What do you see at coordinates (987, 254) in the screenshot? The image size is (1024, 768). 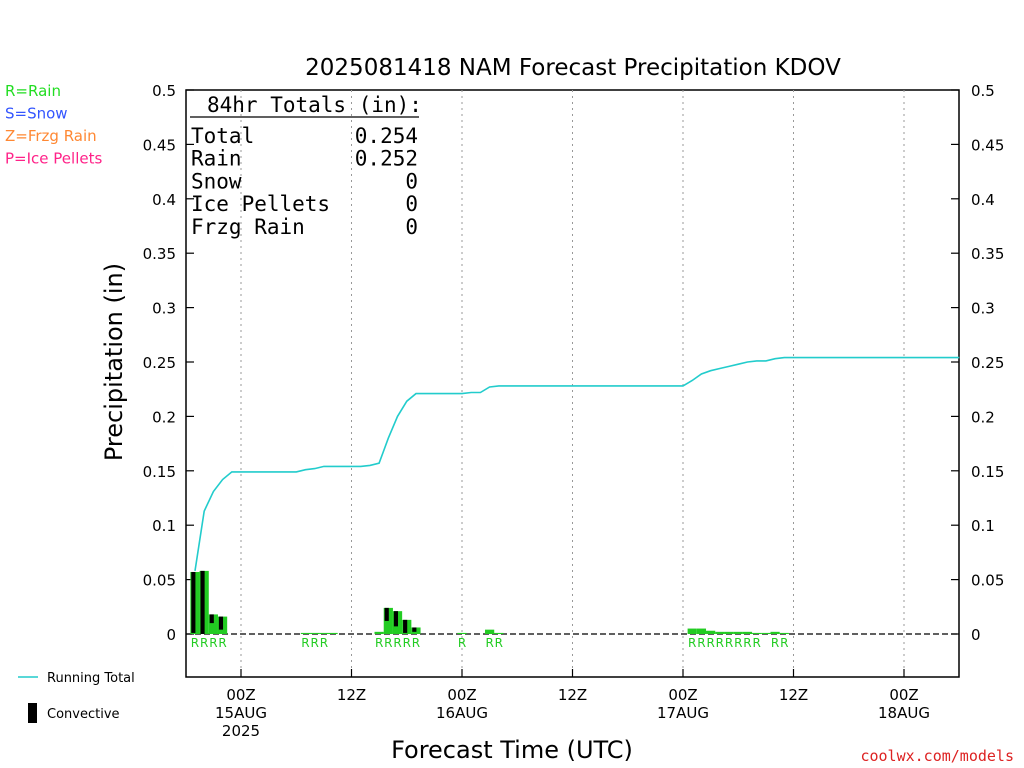 I see `y-tick-label: 0.35` at bounding box center [987, 254].